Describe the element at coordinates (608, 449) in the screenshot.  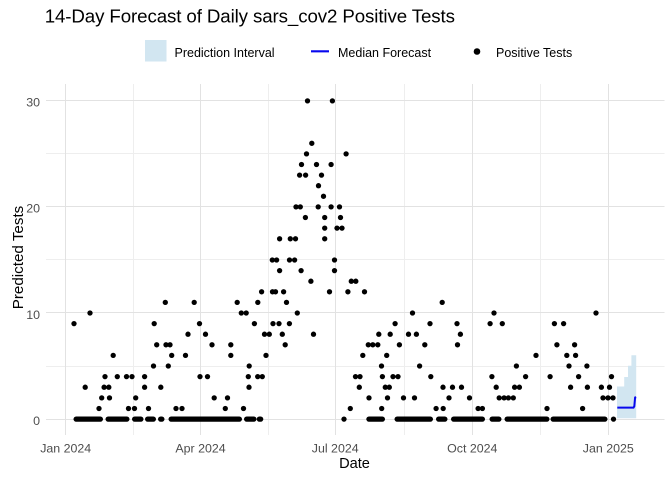
I see `svg-text: Jan 2025` at that location.